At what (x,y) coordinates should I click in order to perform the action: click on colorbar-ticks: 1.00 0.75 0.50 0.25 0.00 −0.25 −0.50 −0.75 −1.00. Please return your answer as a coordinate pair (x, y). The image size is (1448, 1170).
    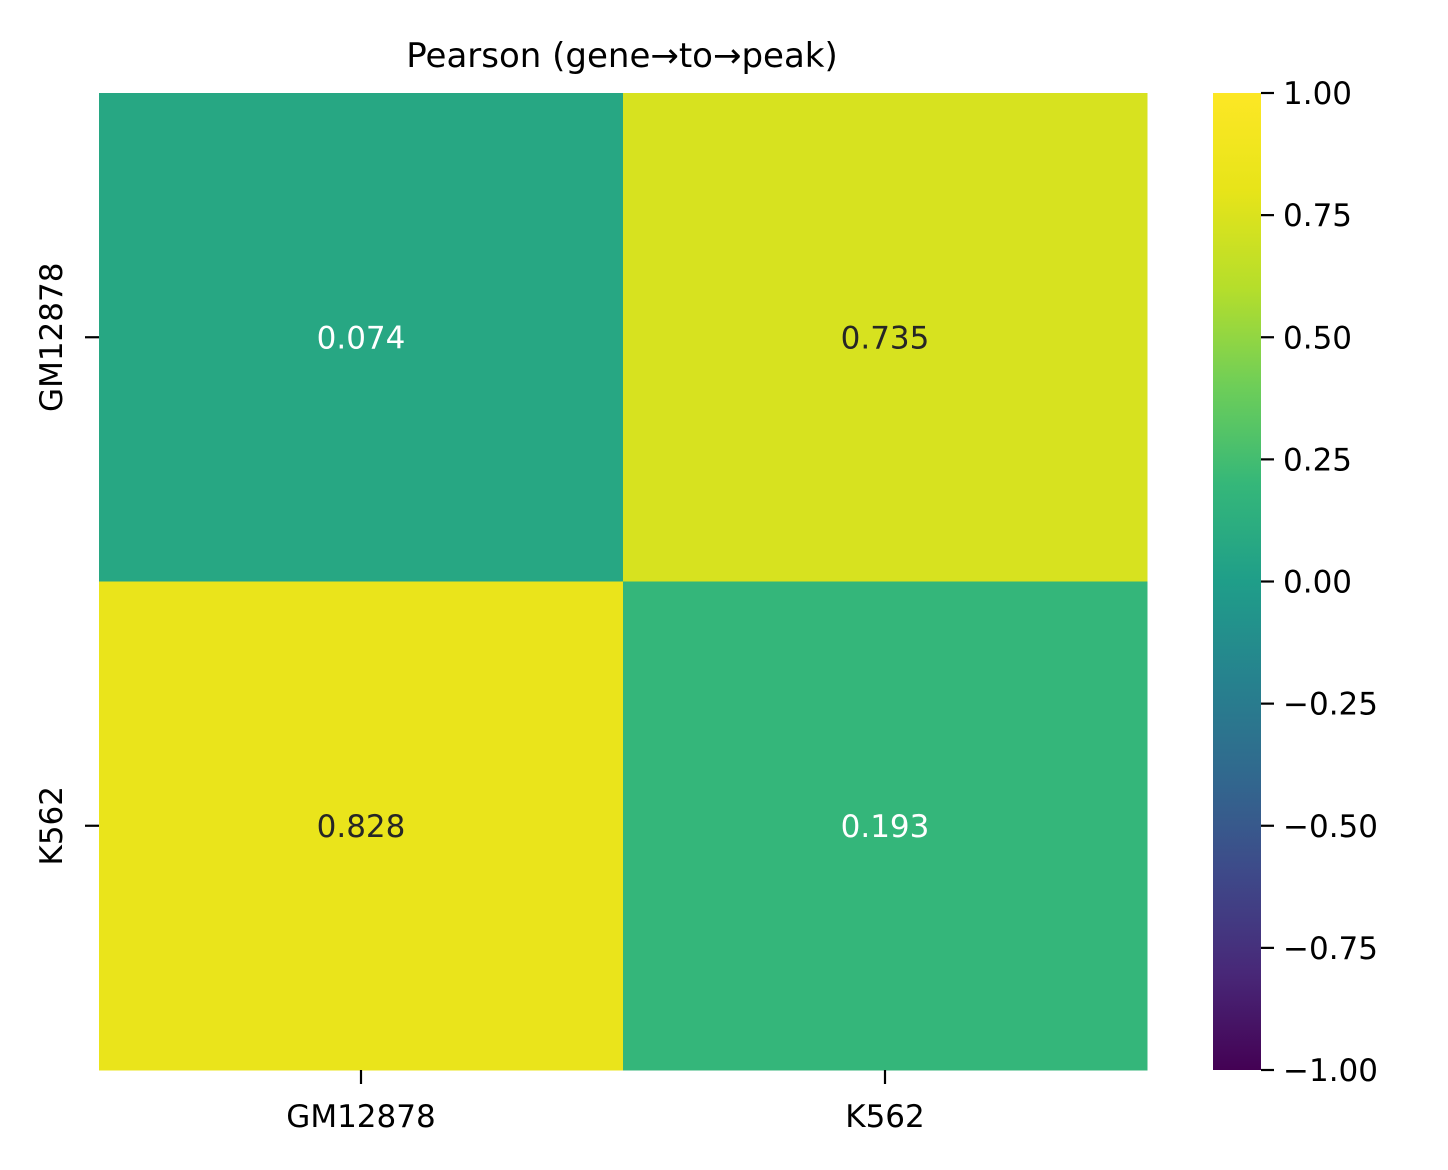
    Looking at the image, I should click on (1319, 582).